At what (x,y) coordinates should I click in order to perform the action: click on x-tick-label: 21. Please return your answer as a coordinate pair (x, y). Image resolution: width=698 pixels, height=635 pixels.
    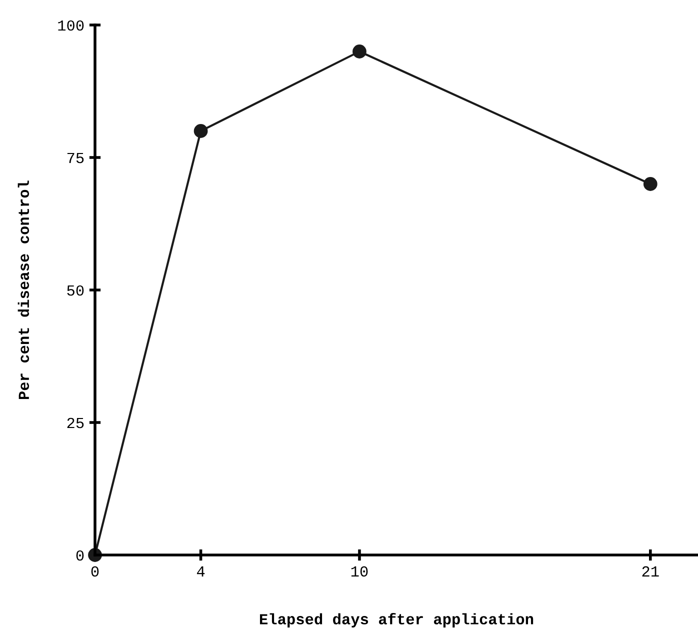
    Looking at the image, I should click on (650, 571).